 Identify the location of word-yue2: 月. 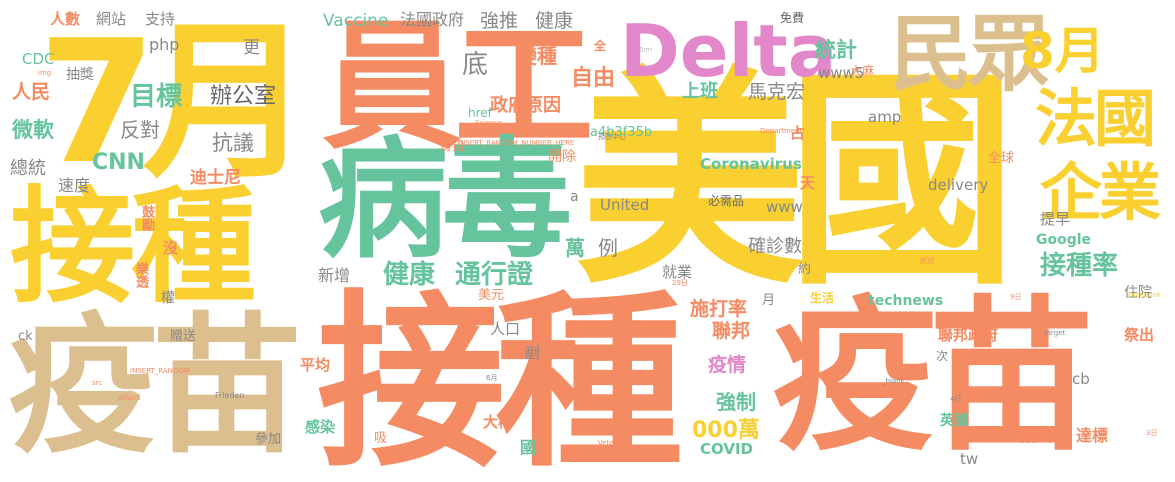
(769, 300).